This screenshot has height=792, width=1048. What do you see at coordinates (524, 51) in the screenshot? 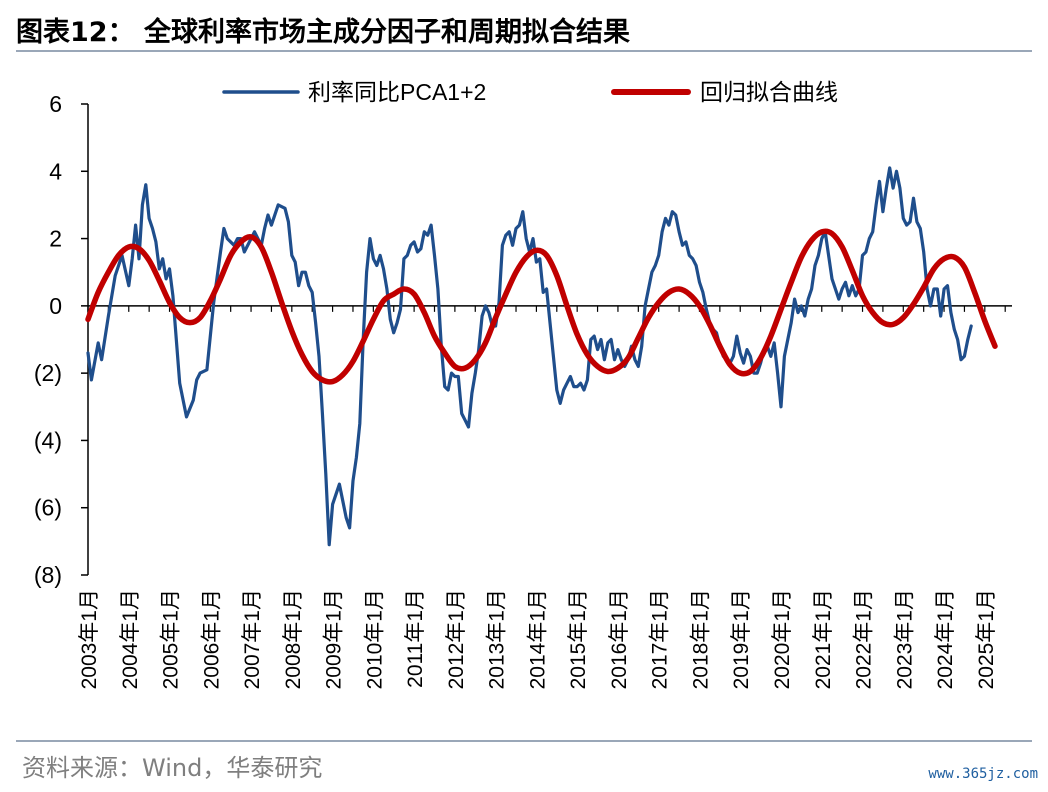
I see `title-rule` at bounding box center [524, 51].